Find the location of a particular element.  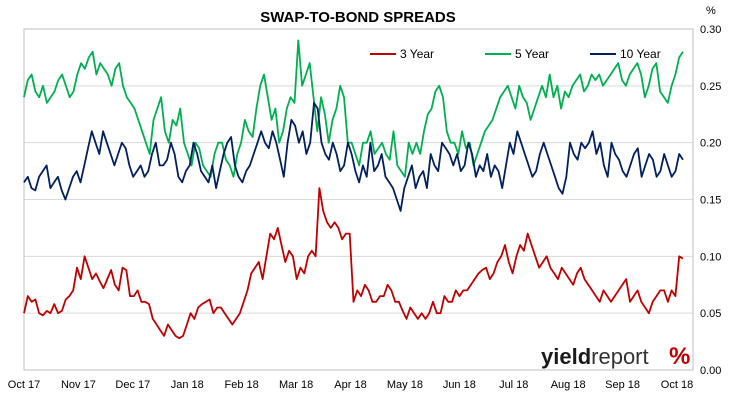

yieldreport-logo: yieldreport % is located at coordinates (615, 356).